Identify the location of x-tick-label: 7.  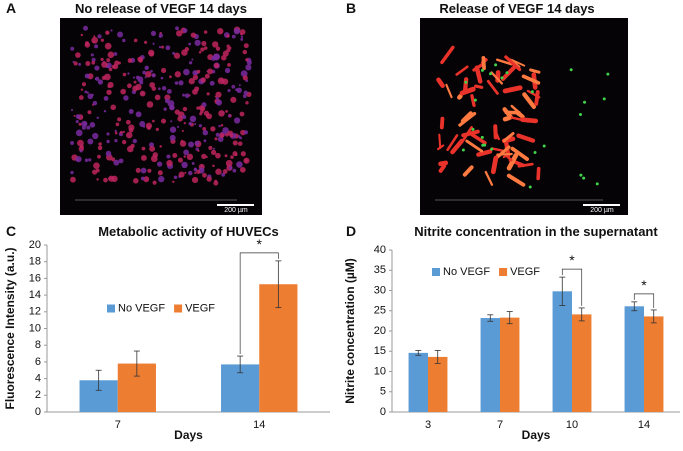
(500, 425).